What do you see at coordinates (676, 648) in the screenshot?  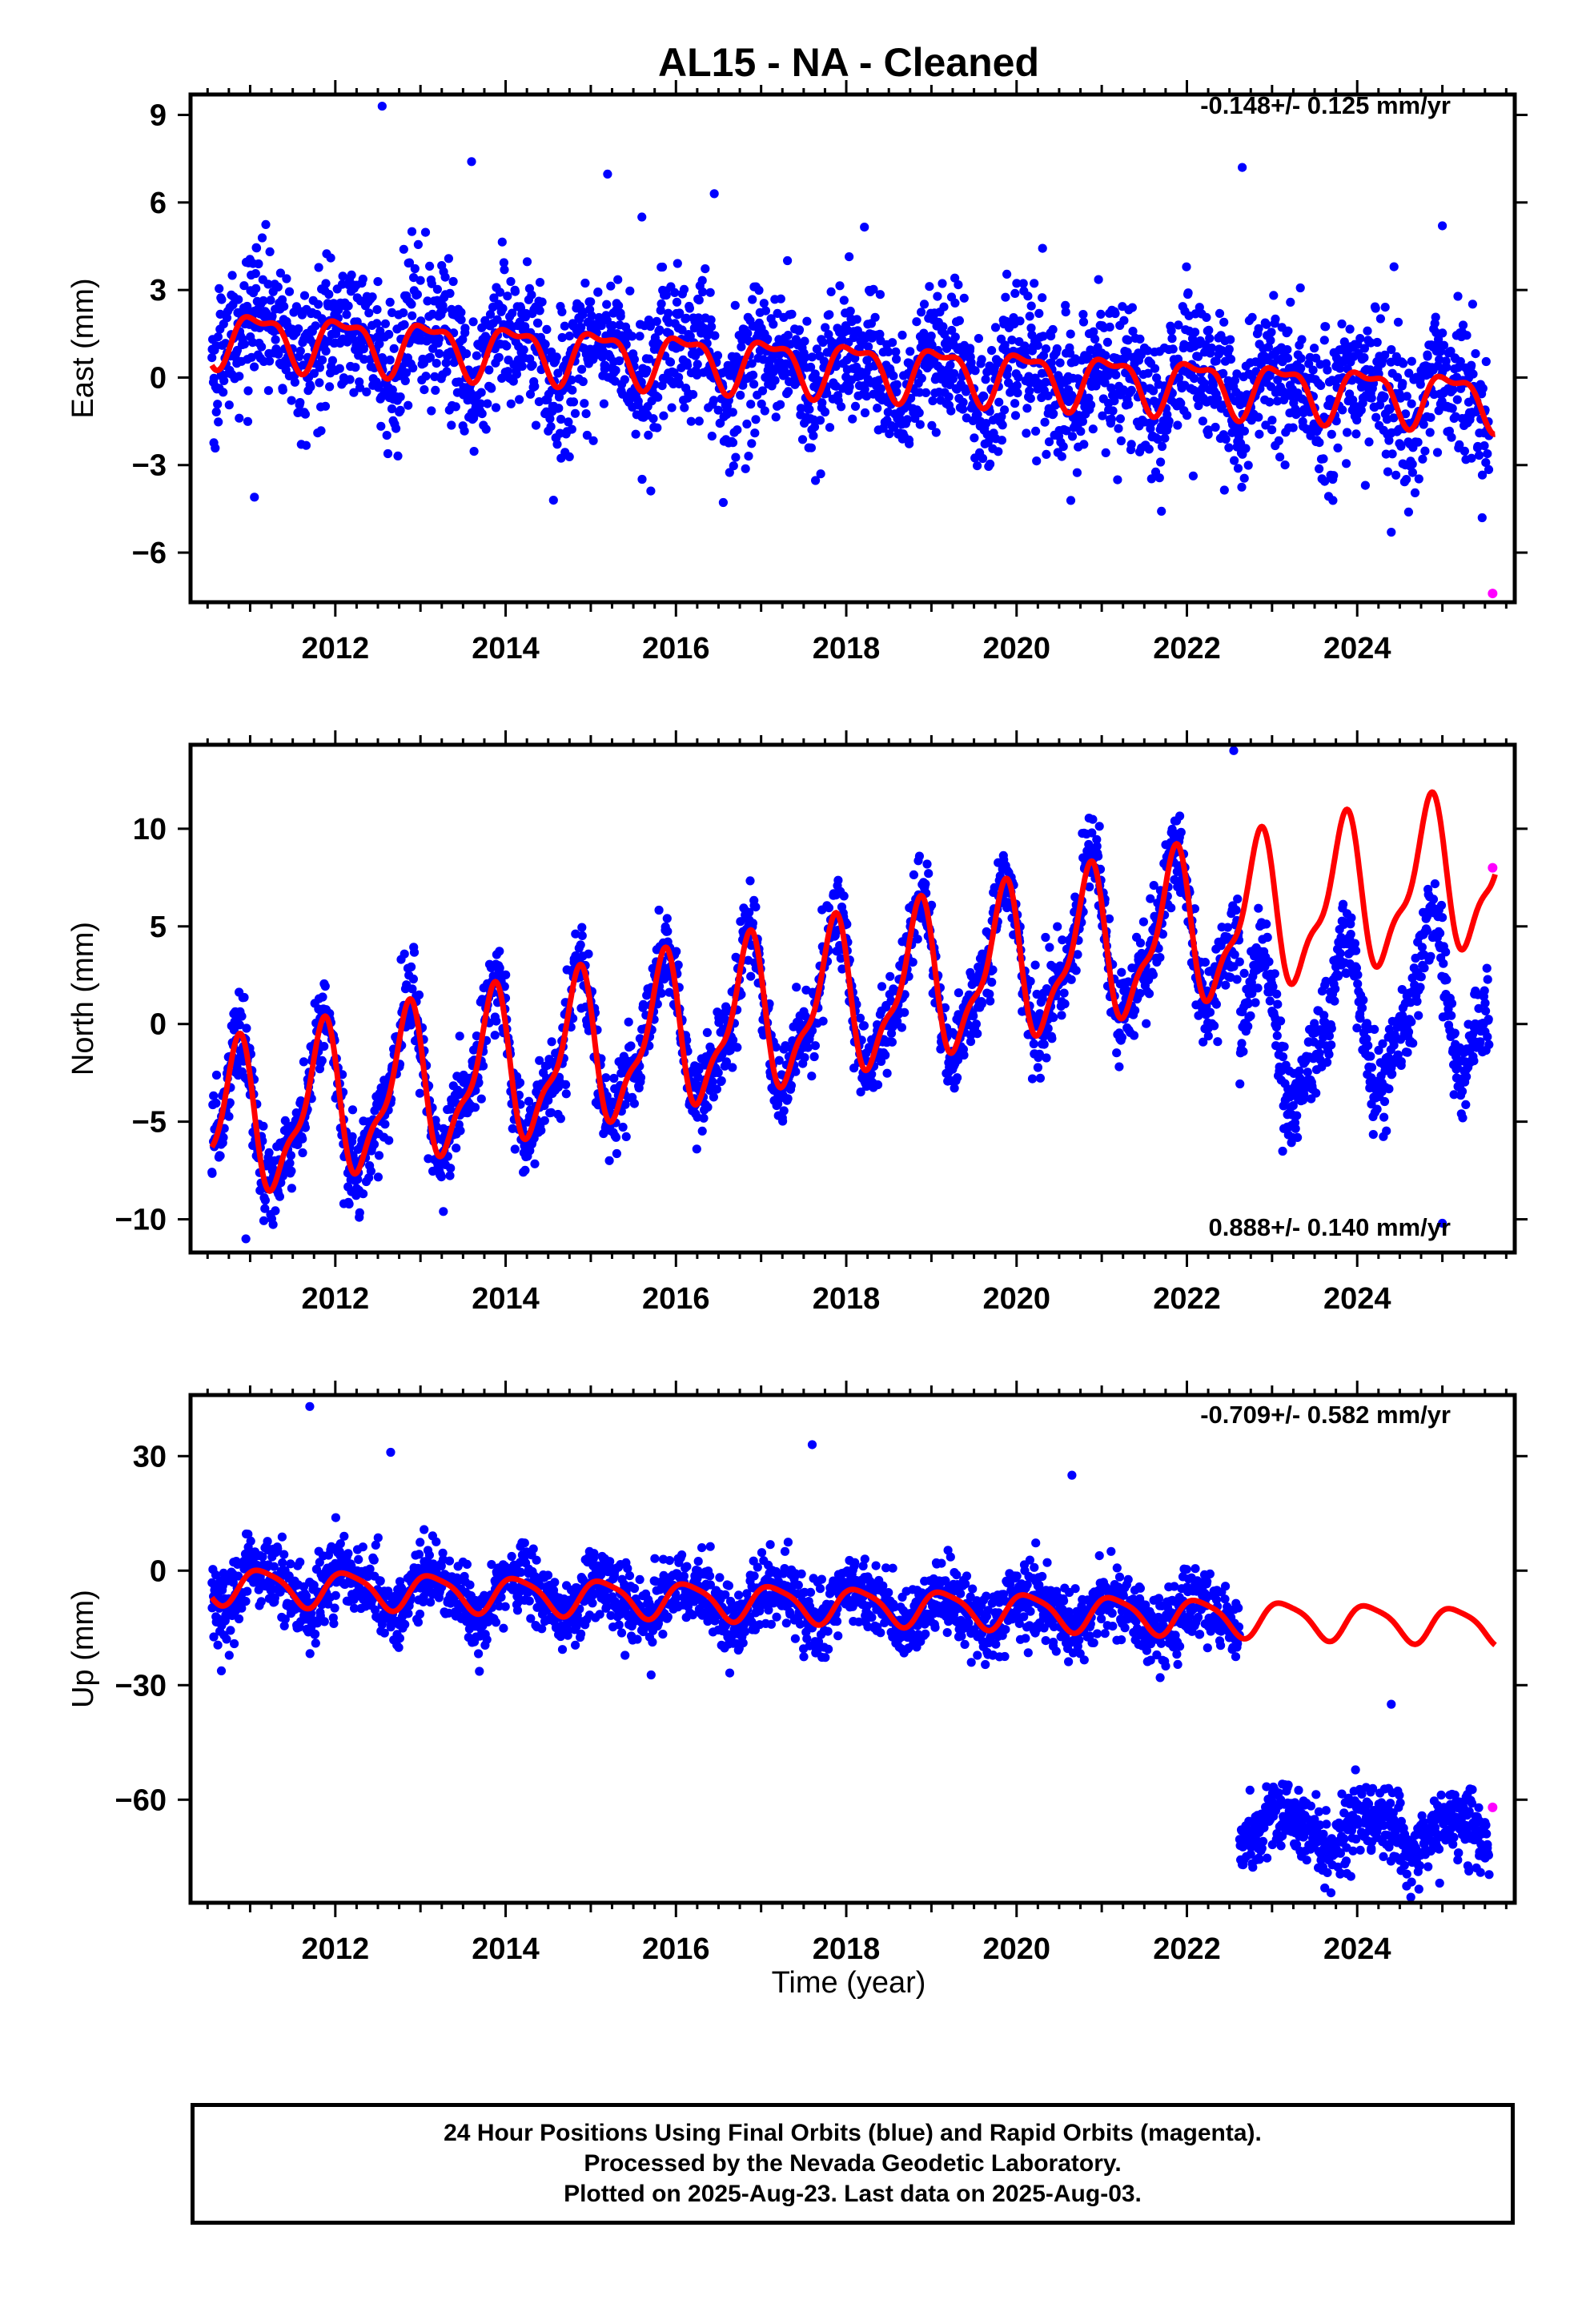 I see `x-tick-label: 2016` at bounding box center [676, 648].